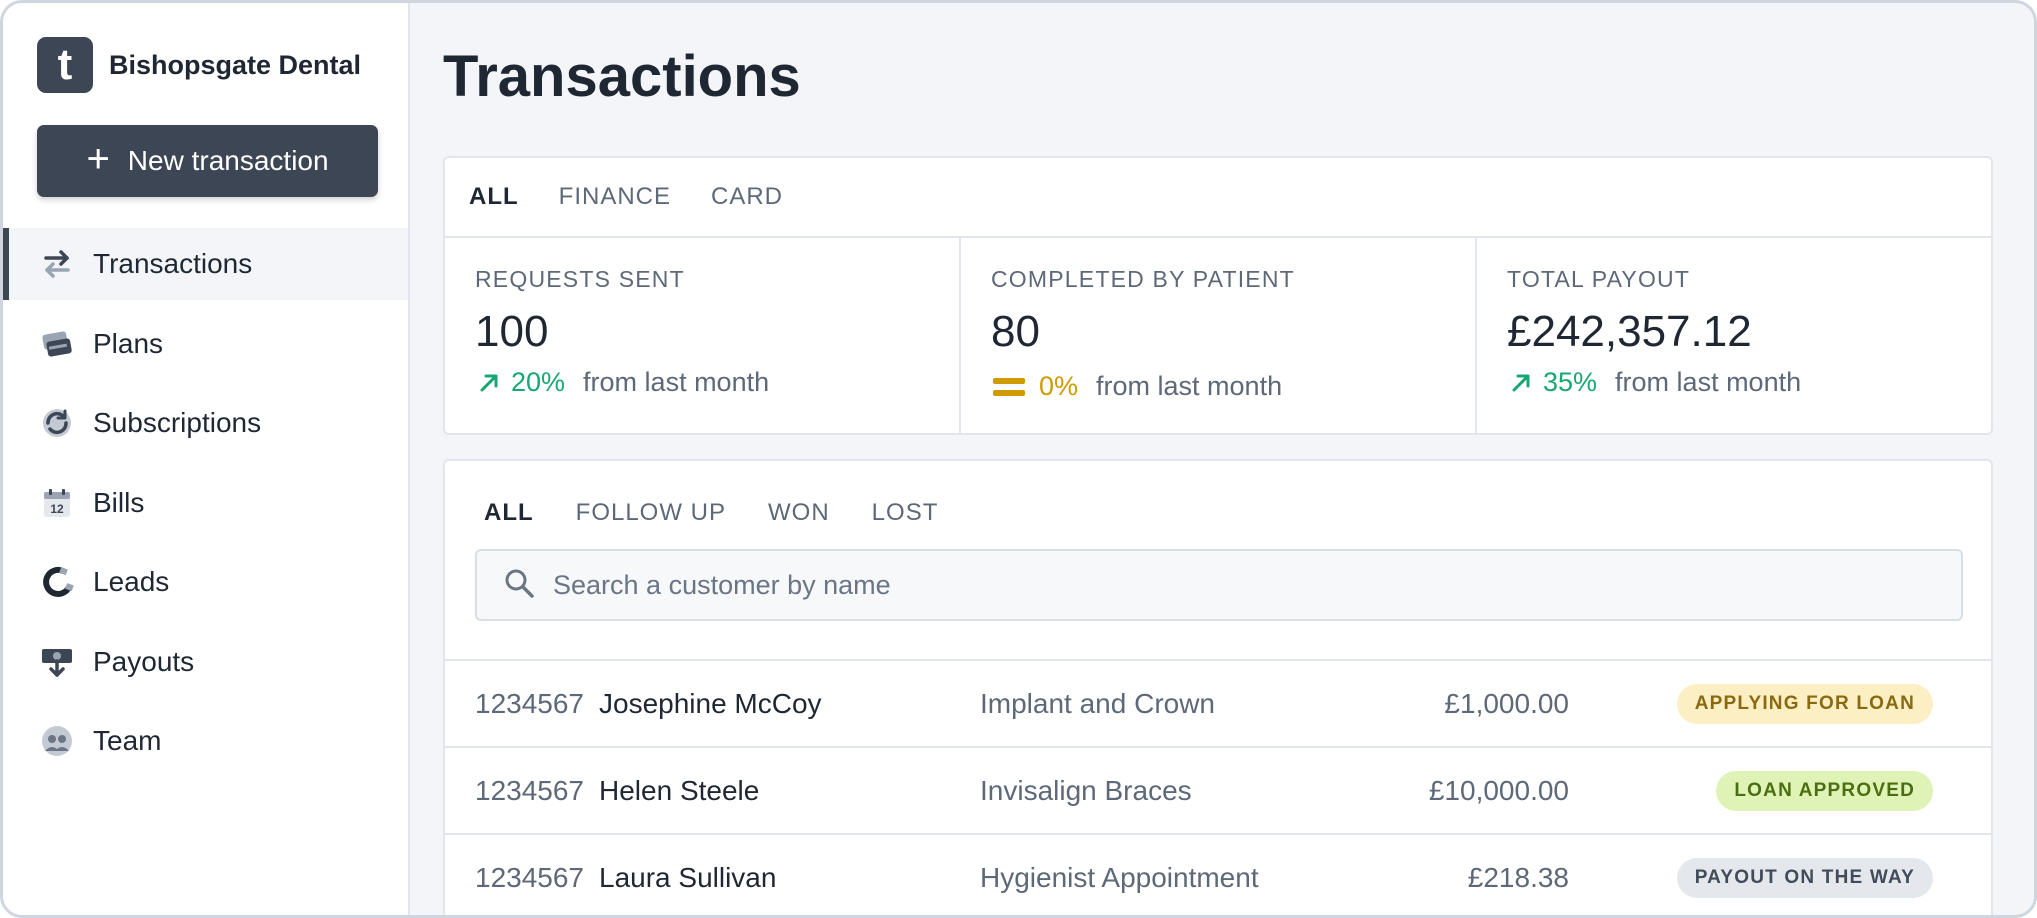 The height and width of the screenshot is (918, 2037). What do you see at coordinates (494, 196) in the screenshot?
I see `tab-all: ALL` at bounding box center [494, 196].